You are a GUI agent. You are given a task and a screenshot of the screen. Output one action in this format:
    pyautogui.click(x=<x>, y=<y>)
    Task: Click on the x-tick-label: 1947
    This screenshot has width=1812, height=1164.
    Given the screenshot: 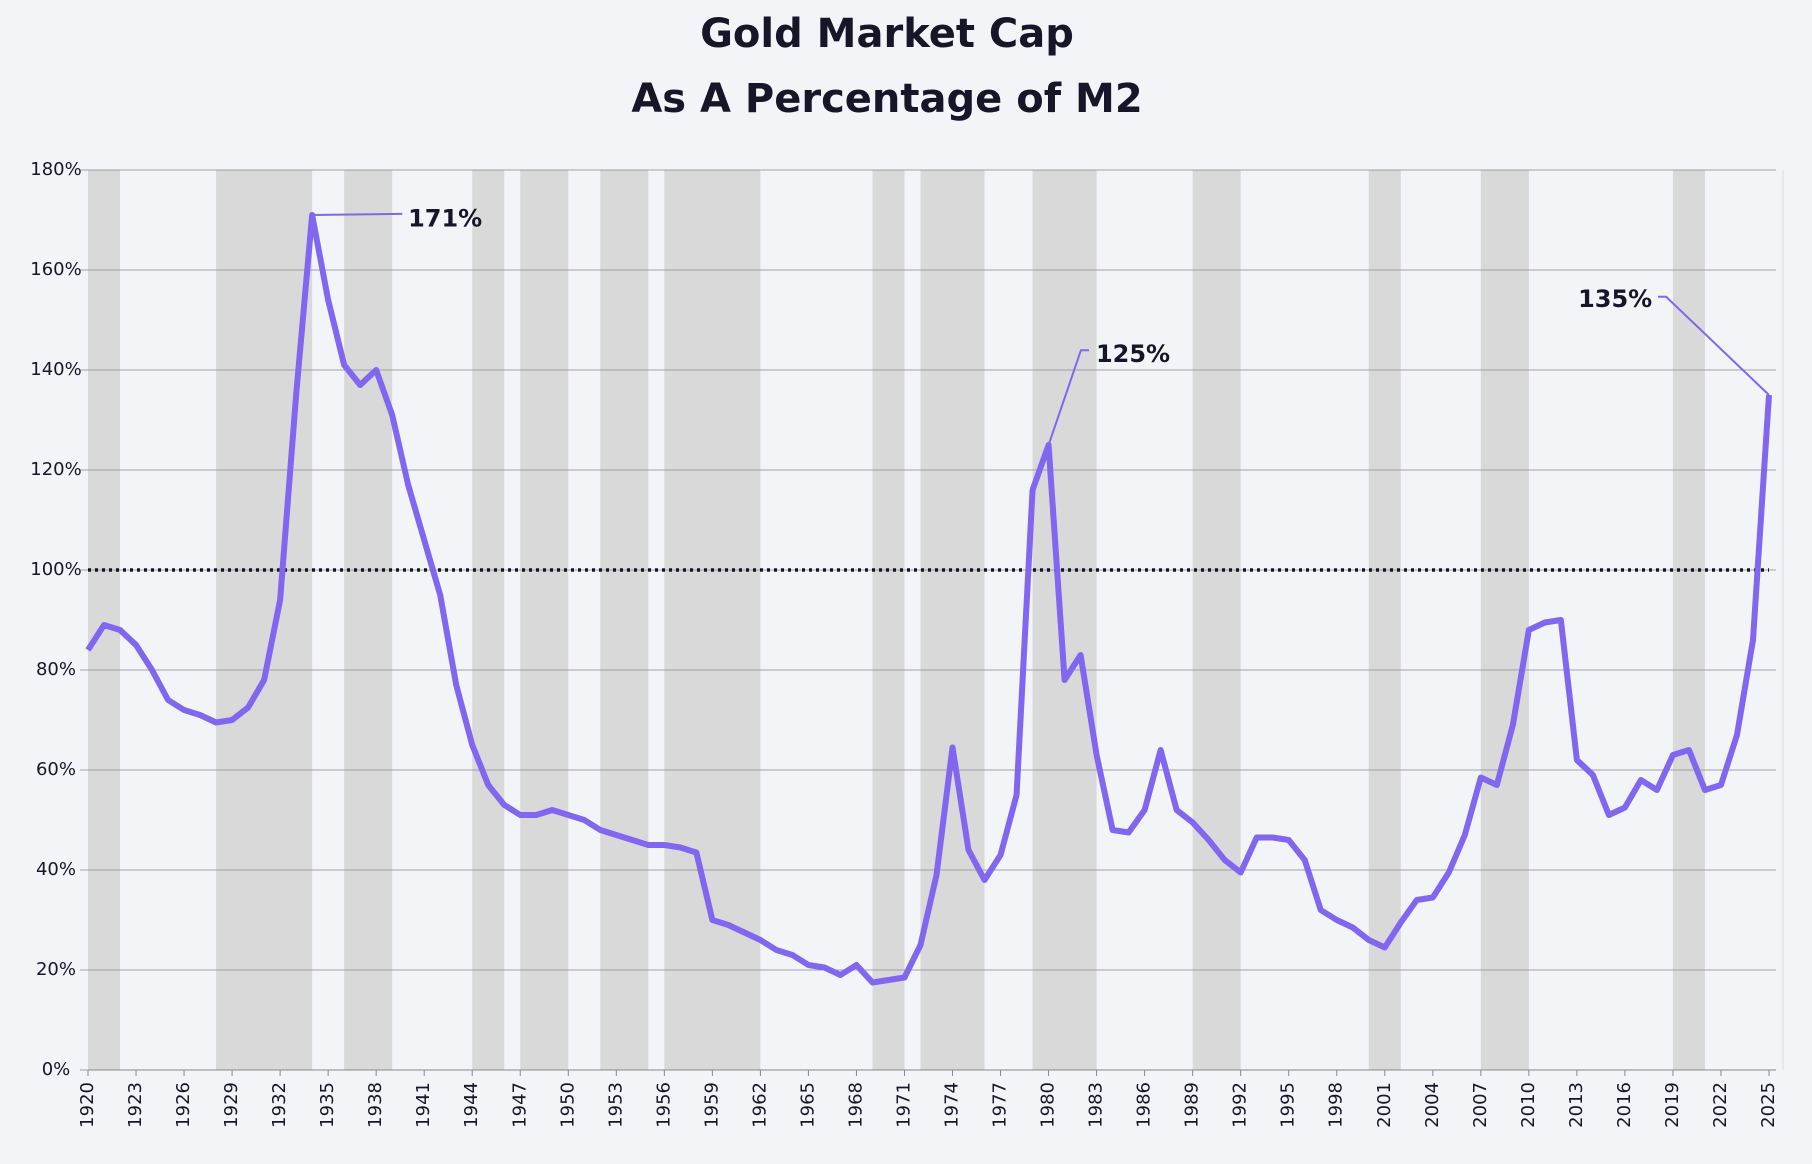 What is the action you would take?
    pyautogui.click(x=519, y=1105)
    